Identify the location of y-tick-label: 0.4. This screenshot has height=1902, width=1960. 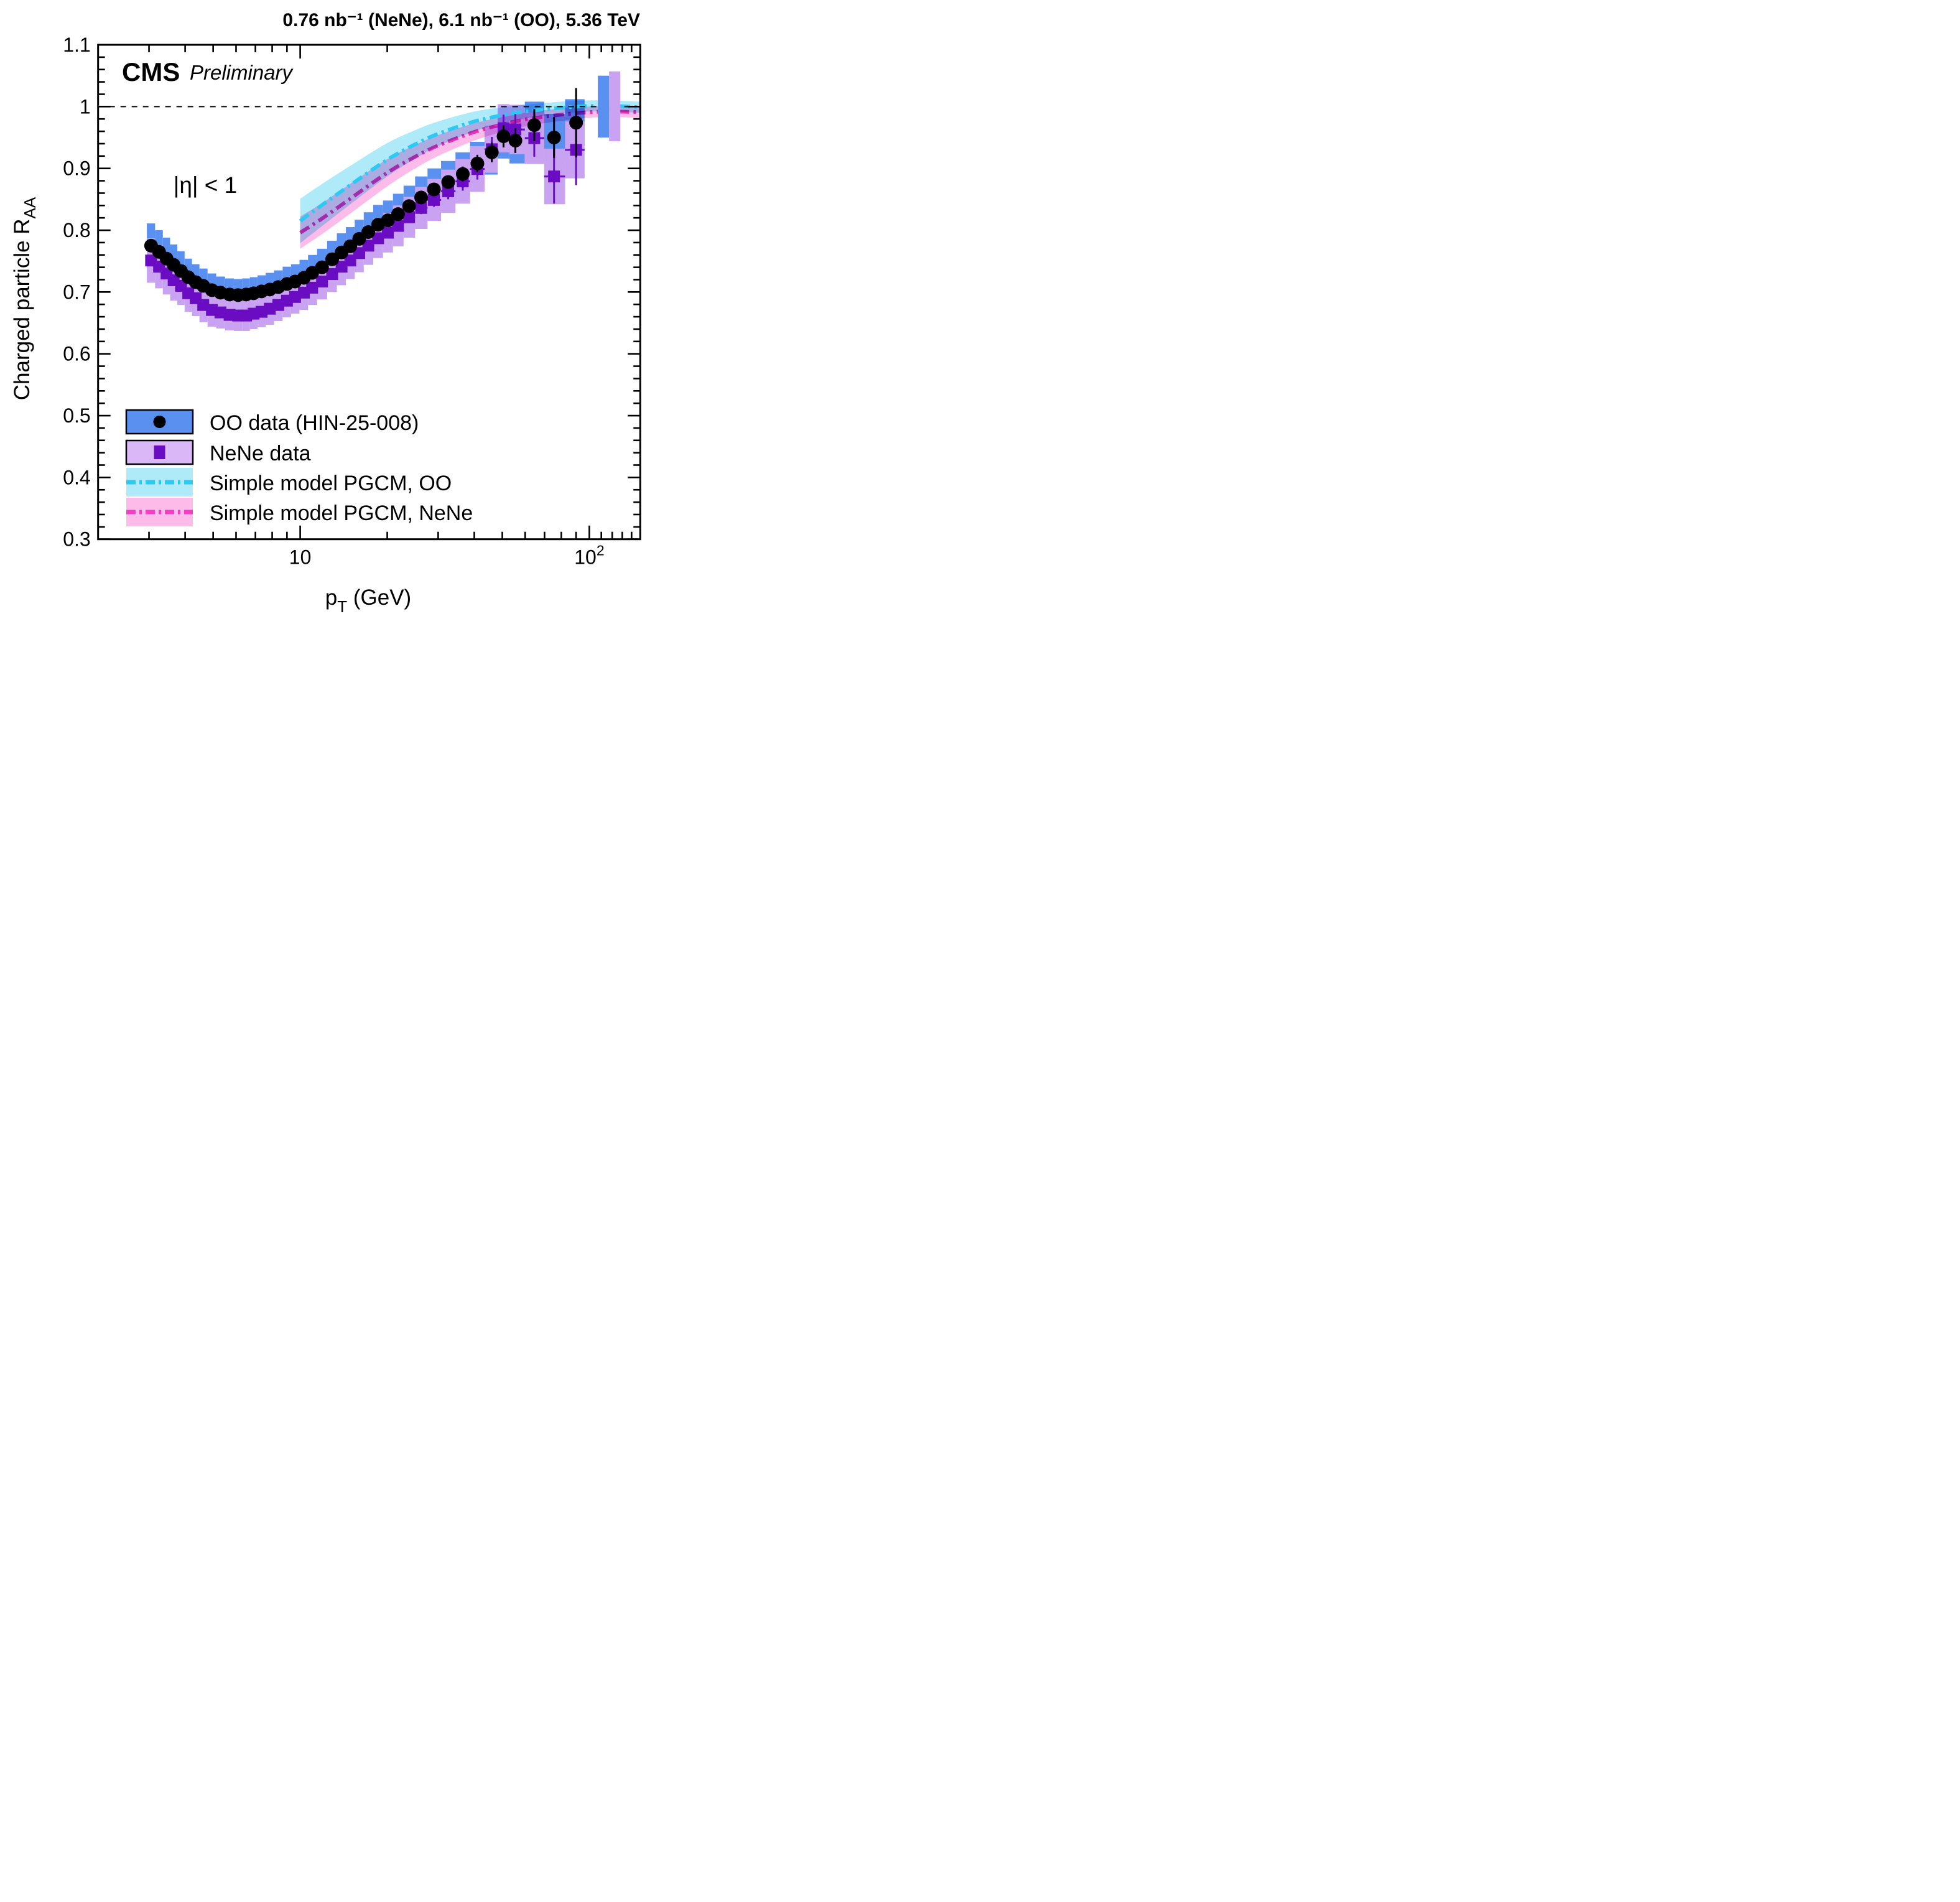
(76, 477).